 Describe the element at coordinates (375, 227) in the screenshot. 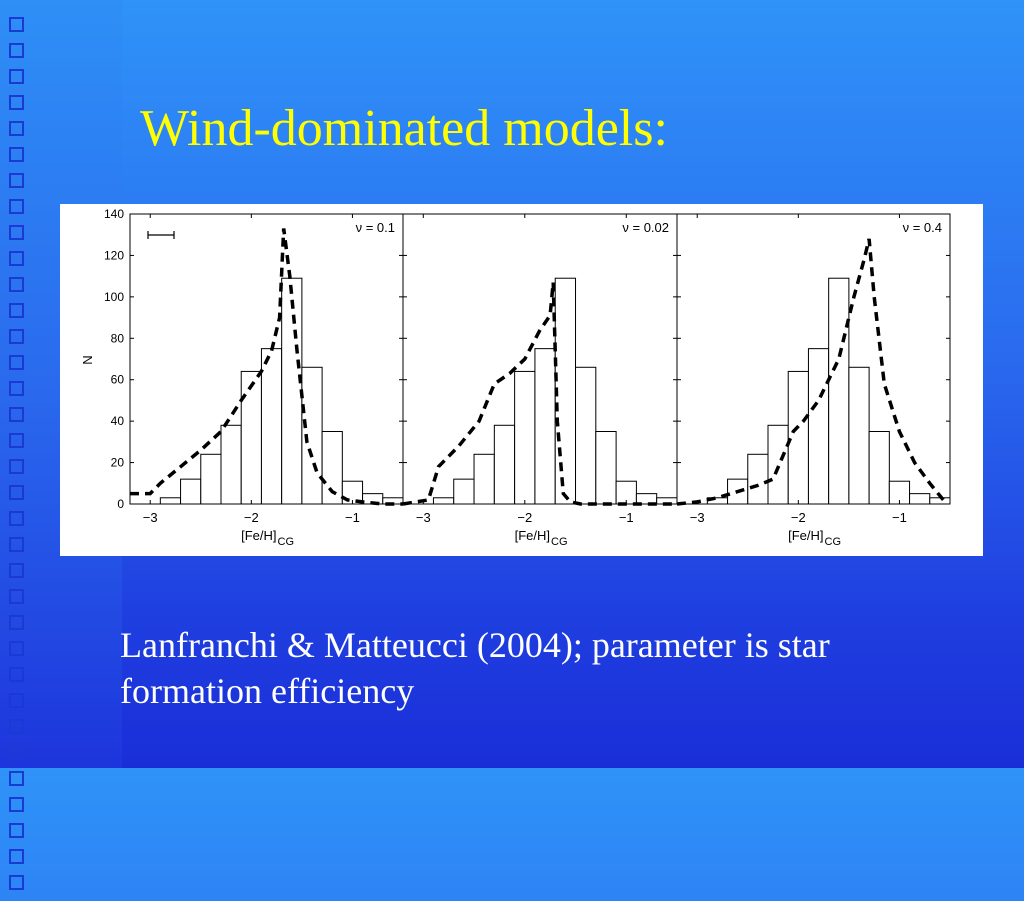

I see `panel-label: ν = 0.1` at that location.